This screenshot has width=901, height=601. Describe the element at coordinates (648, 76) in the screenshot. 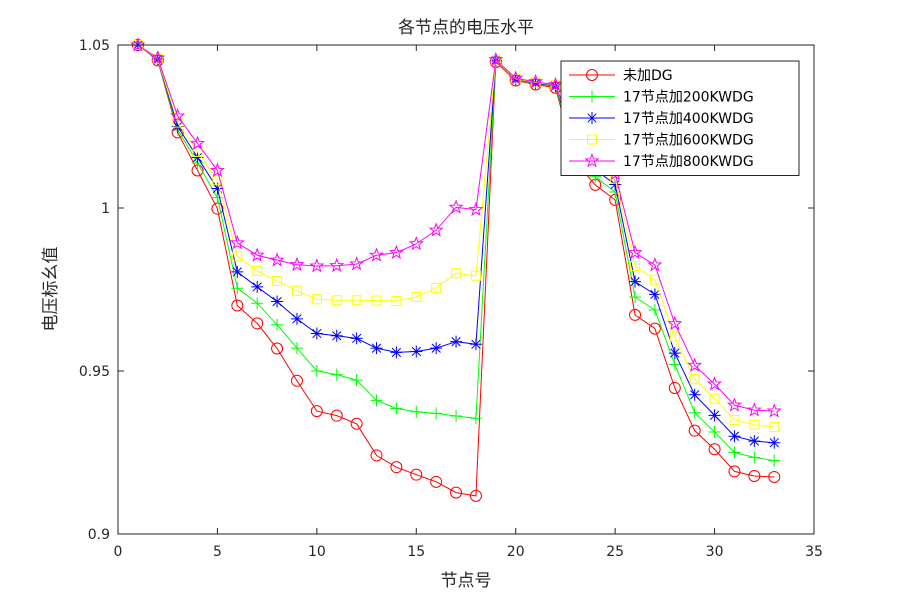

I see `legend-label: 未加DG` at that location.